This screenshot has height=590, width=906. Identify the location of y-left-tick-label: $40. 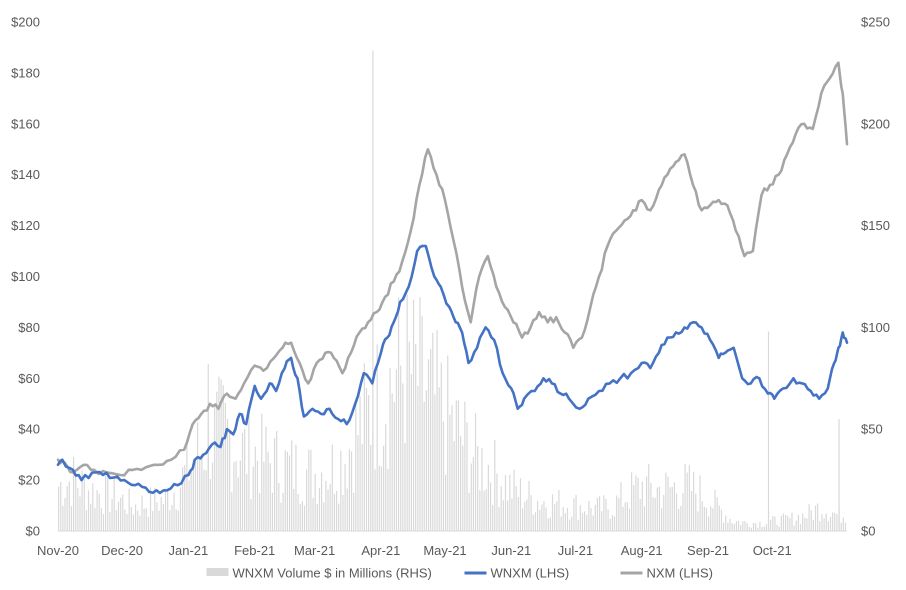
(29, 429).